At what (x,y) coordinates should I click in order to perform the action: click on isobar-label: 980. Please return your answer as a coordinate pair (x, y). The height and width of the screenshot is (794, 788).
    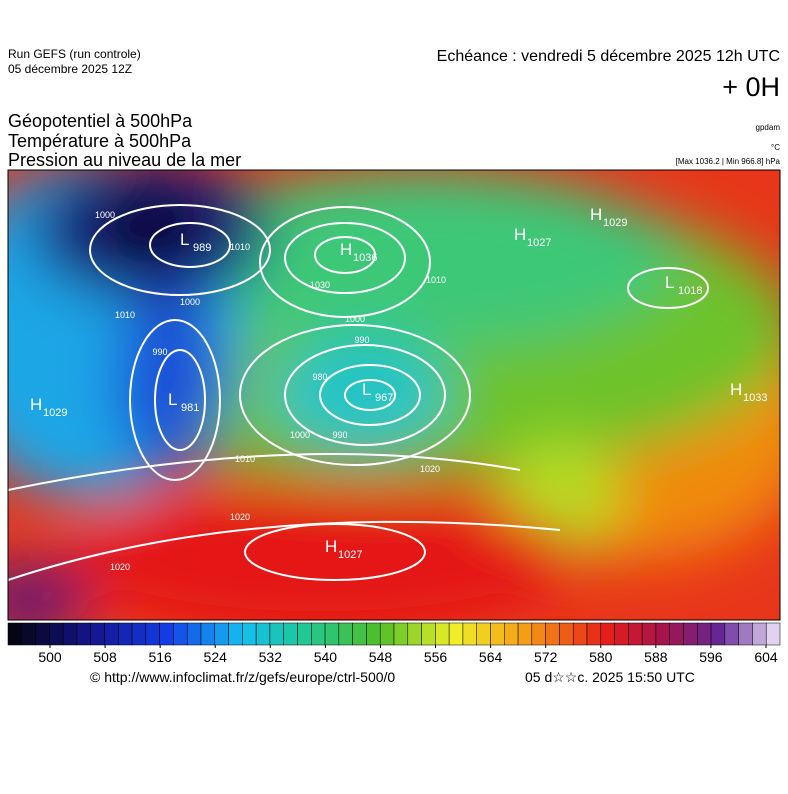
    Looking at the image, I should click on (319, 377).